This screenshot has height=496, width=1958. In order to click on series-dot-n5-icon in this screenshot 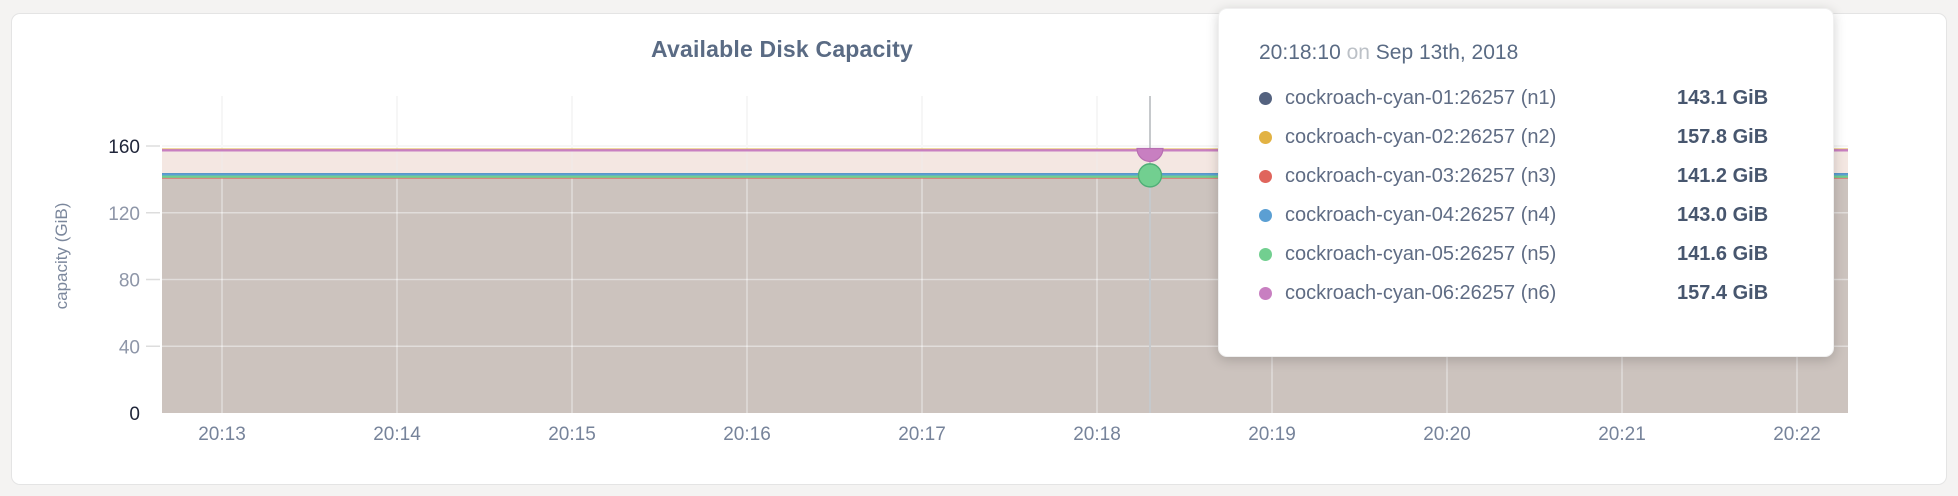, I will do `click(1265, 254)`.